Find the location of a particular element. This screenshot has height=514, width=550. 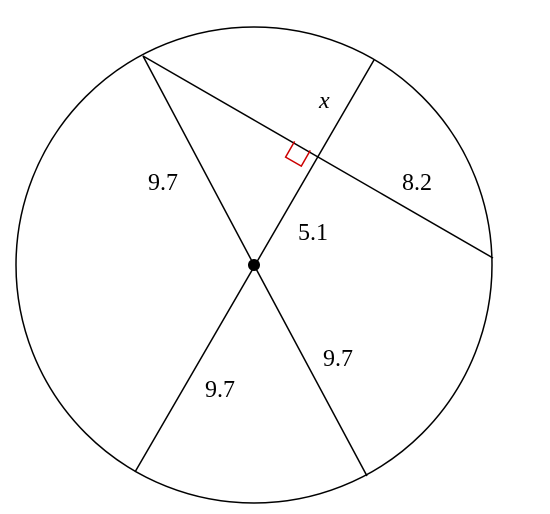

right-angle-mark is located at coordinates (297, 154).